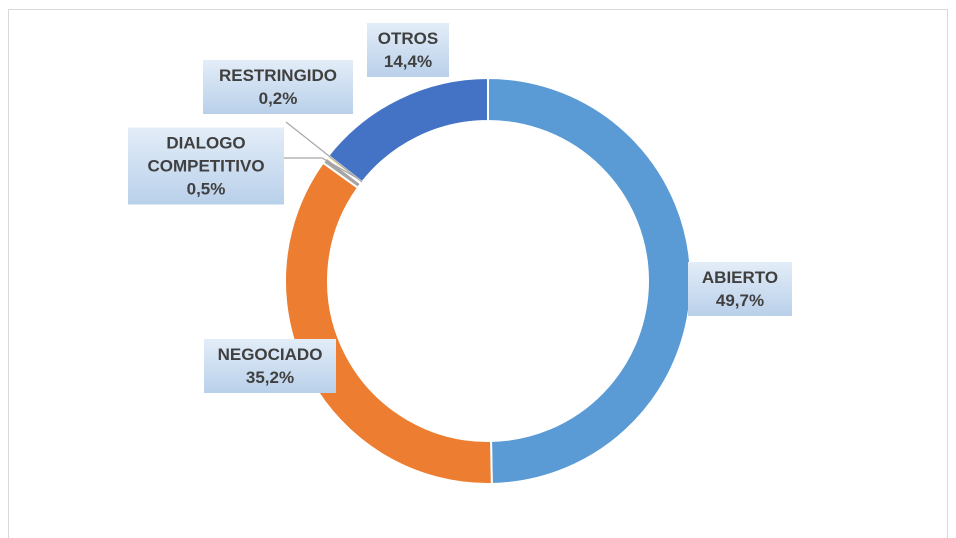 The image size is (956, 538). I want to click on data-label: NEGOCIADO 35,2%, so click(270, 366).